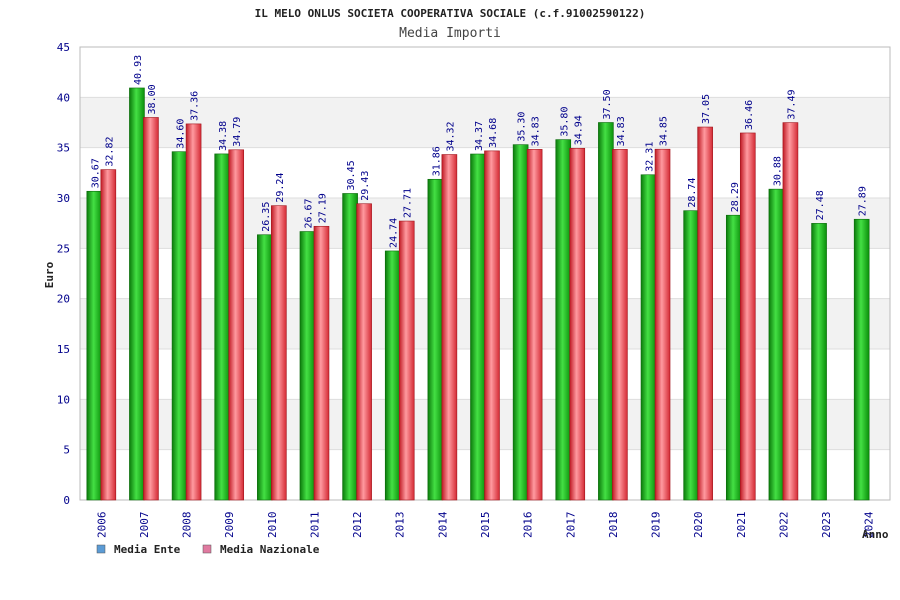  I want to click on x-tick-label: 2011, so click(314, 525).